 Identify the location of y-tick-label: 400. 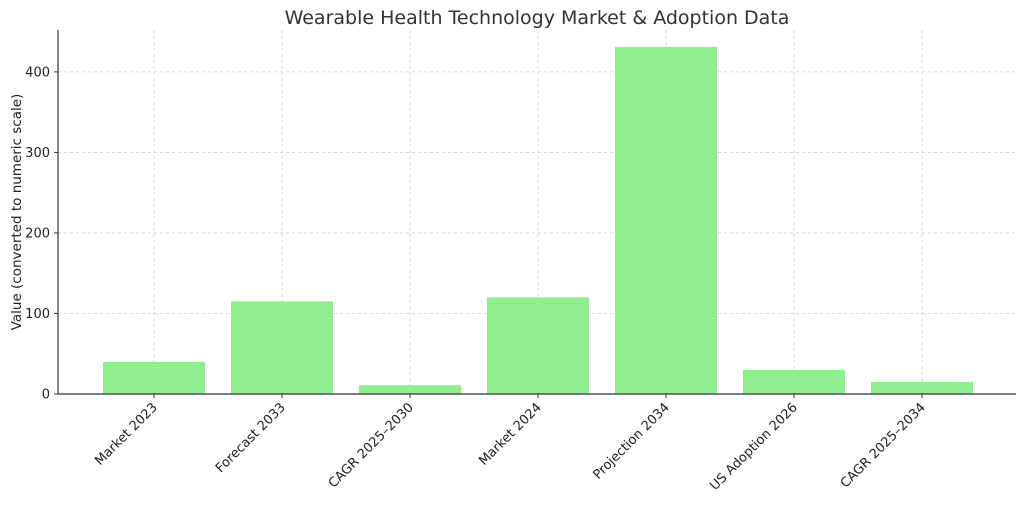
(37, 72).